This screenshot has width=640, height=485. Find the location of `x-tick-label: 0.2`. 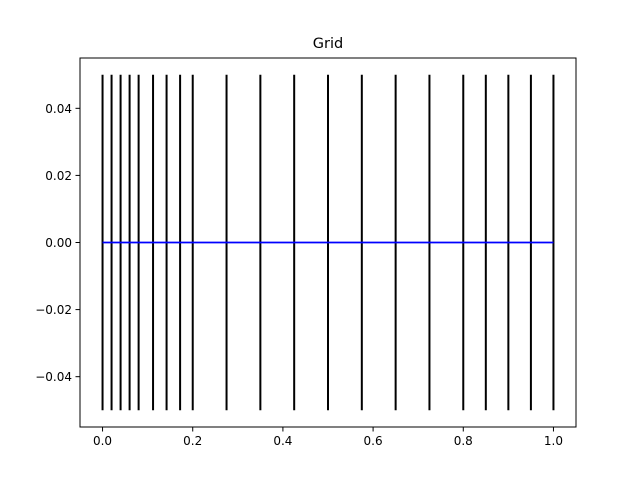

x-tick-label: 0.2 is located at coordinates (192, 441).